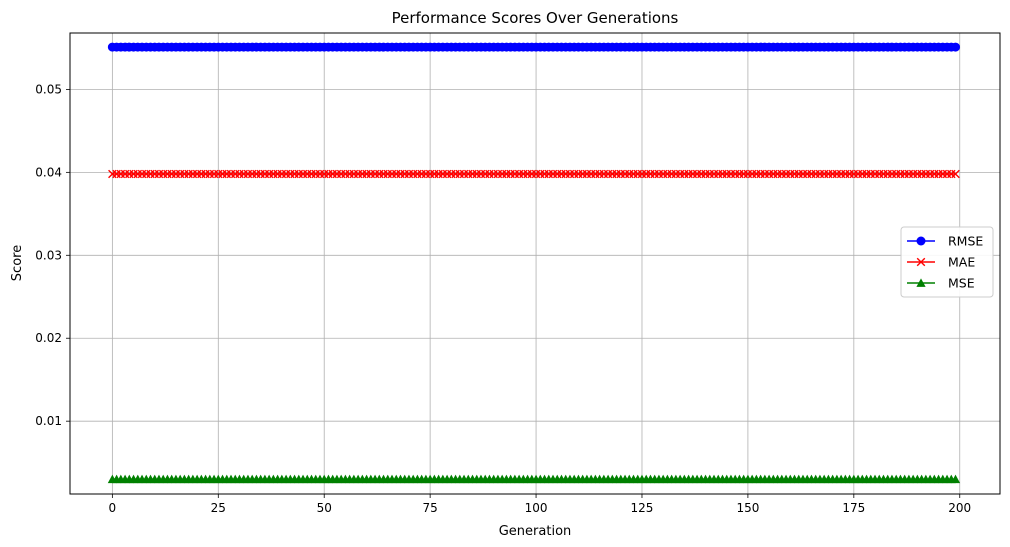 The image size is (1010, 547). Describe the element at coordinates (534, 47) in the screenshot. I see `rmse-series` at that location.